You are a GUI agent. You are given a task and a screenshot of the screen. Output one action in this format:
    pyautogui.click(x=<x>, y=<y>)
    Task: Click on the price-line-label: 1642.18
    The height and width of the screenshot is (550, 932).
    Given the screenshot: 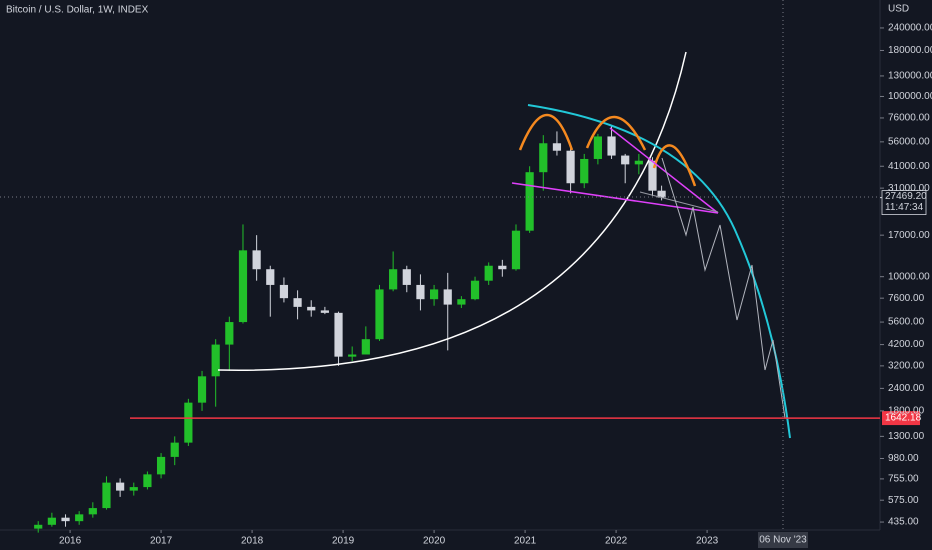 What is the action you would take?
    pyautogui.click(x=903, y=418)
    